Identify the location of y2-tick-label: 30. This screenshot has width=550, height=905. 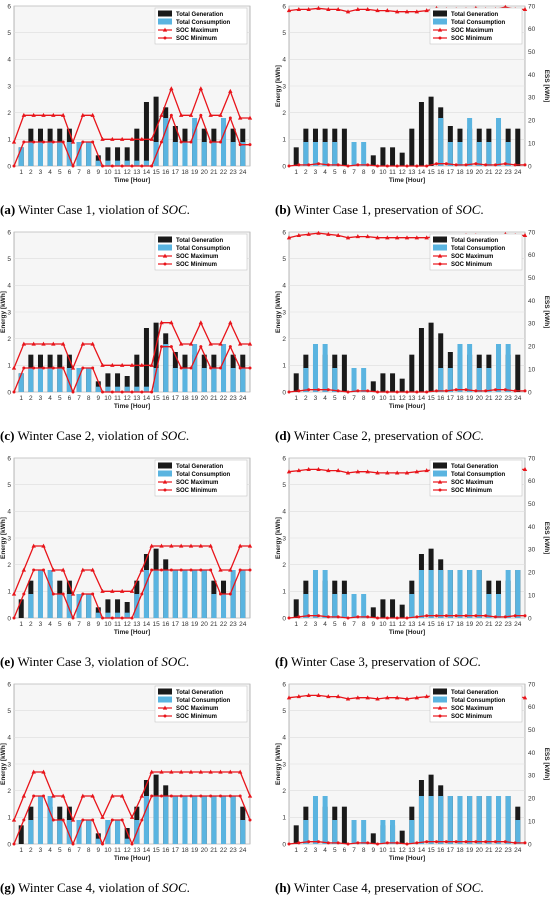
(532, 98).